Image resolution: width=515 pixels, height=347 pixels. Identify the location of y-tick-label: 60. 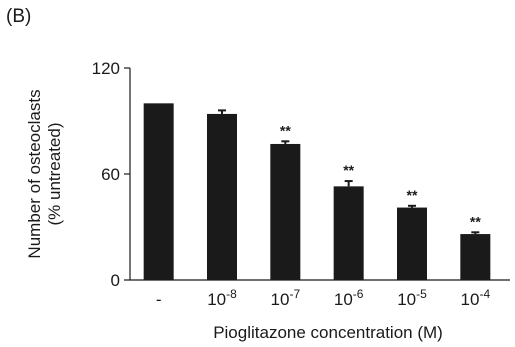
(110, 174).